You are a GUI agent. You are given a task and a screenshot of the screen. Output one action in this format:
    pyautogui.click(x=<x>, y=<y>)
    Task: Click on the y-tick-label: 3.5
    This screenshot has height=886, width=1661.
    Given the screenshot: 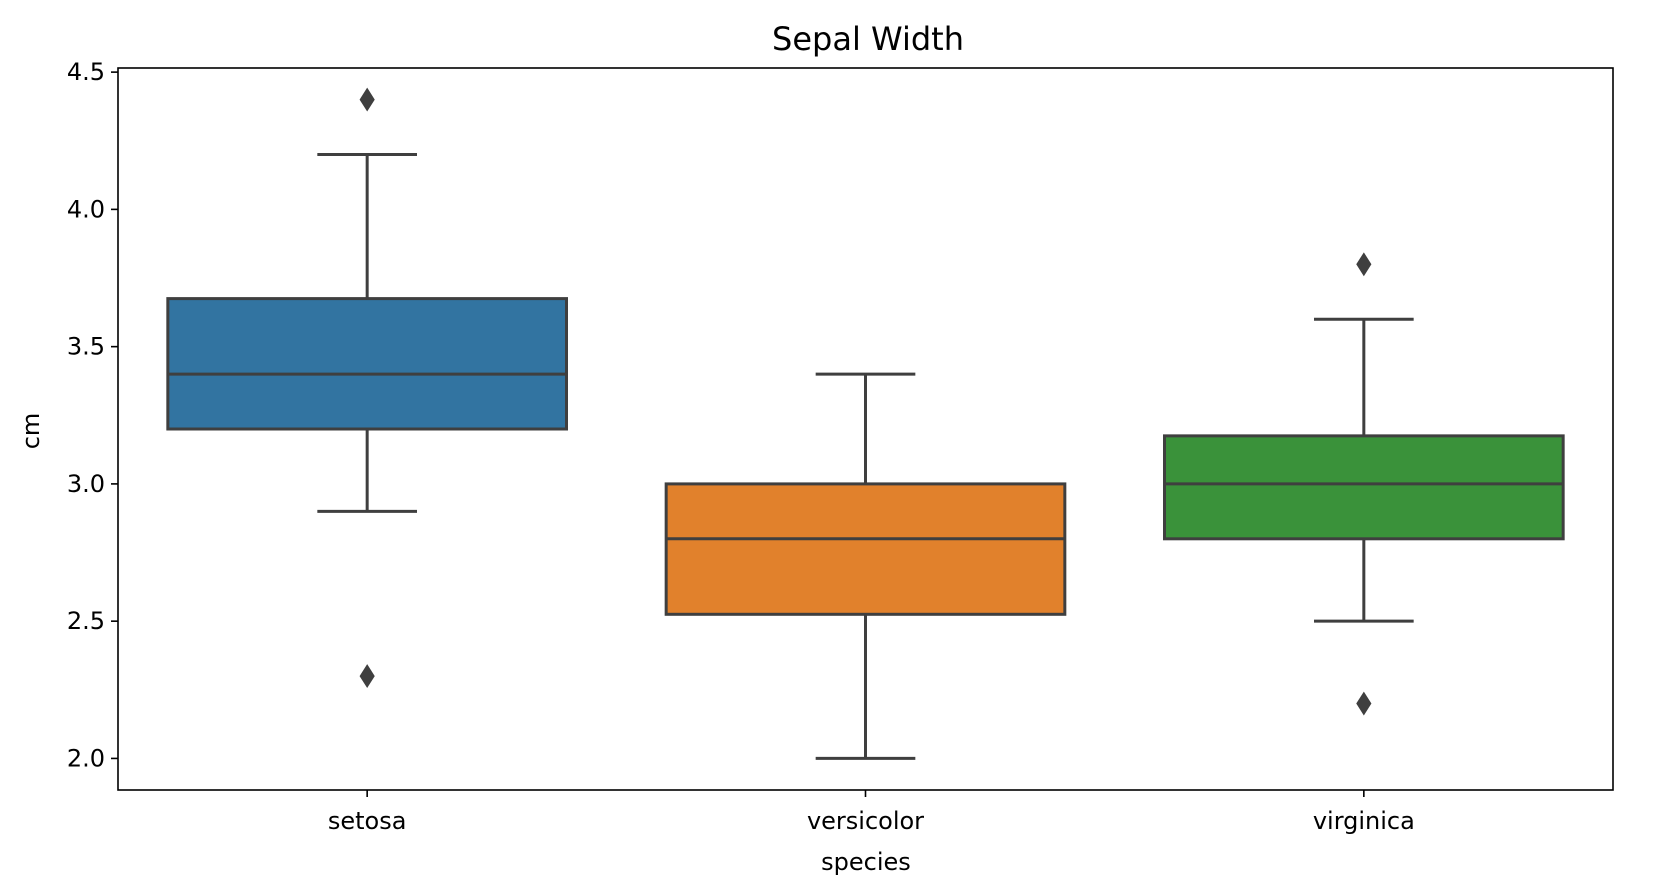 What is the action you would take?
    pyautogui.click(x=86, y=347)
    